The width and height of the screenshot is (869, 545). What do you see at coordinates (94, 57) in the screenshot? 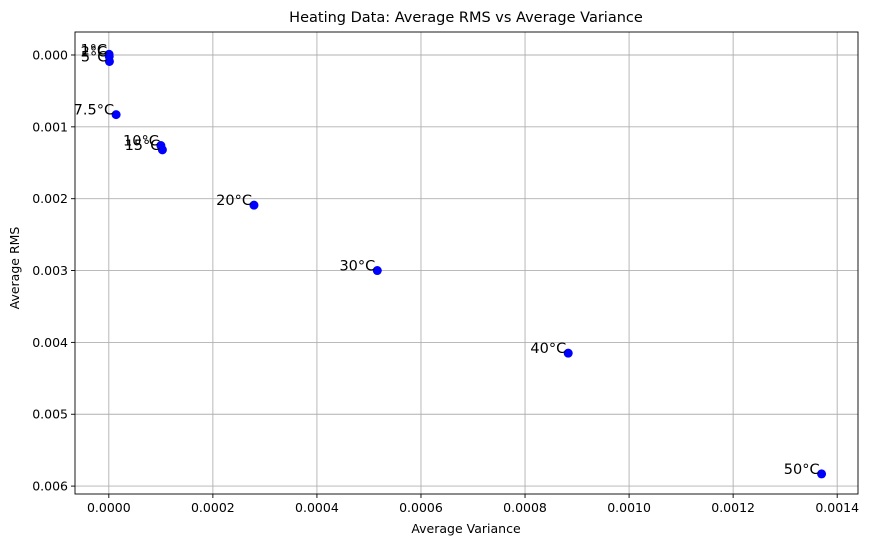
I see `point-label: 5°C` at bounding box center [94, 57].